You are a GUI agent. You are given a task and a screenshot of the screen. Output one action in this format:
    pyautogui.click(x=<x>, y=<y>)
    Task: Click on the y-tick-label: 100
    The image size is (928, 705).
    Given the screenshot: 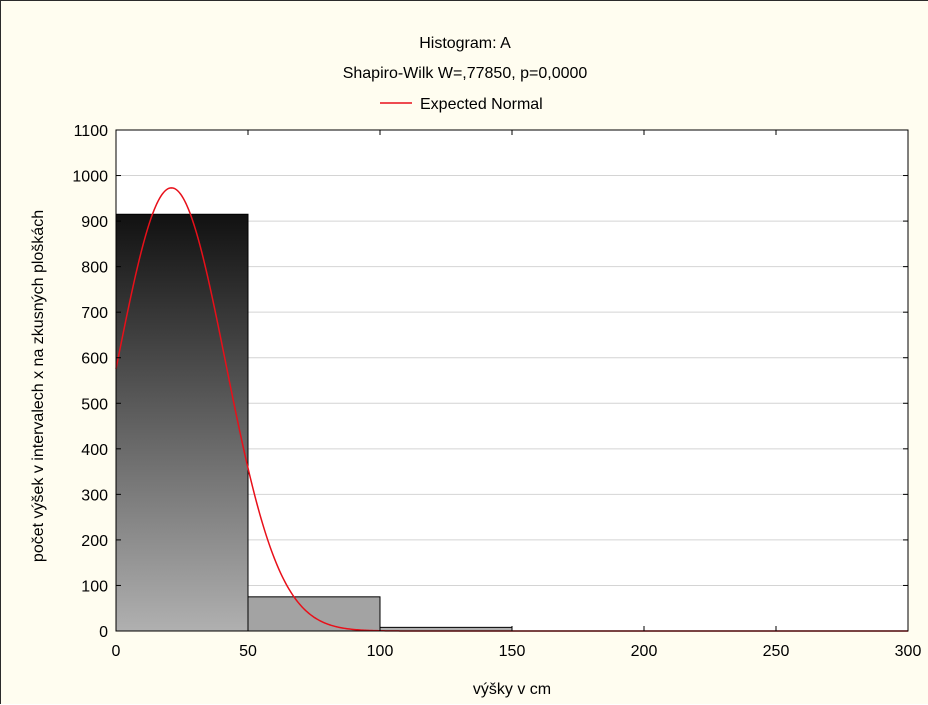 What is the action you would take?
    pyautogui.click(x=94, y=586)
    